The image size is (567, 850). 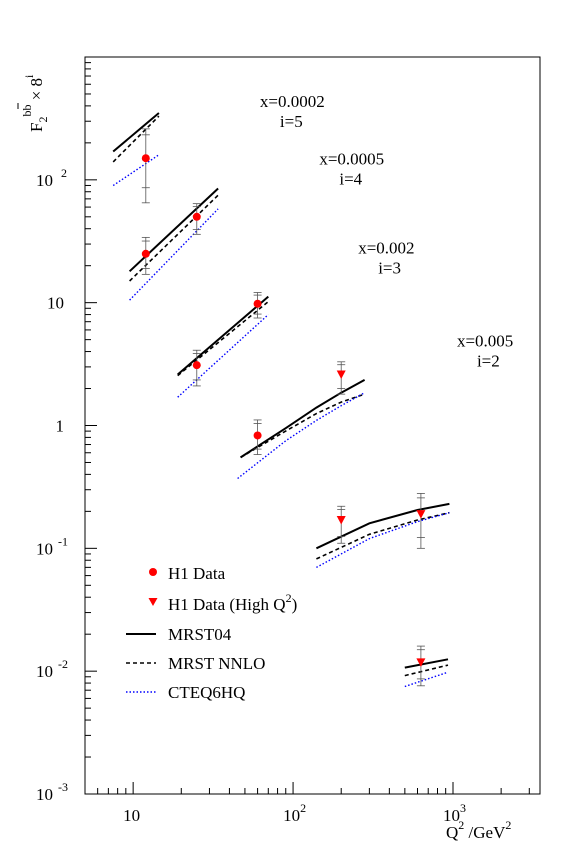 What do you see at coordinates (303, 808) in the screenshot?
I see `x-tick-exp: 2` at bounding box center [303, 808].